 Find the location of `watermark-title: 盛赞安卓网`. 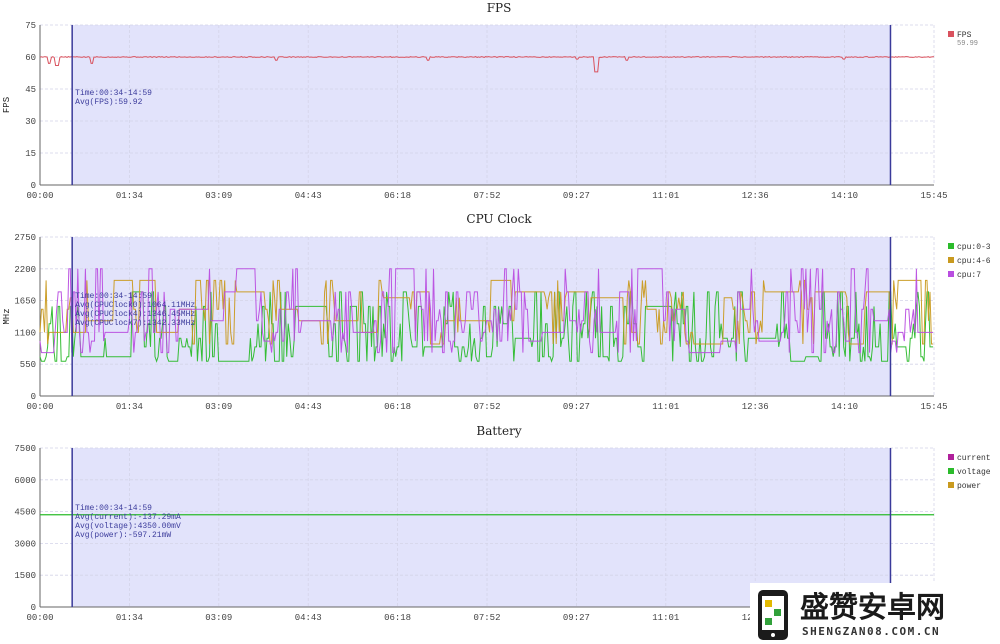

watermark-title: 盛赞安卓网 is located at coordinates (872, 607).